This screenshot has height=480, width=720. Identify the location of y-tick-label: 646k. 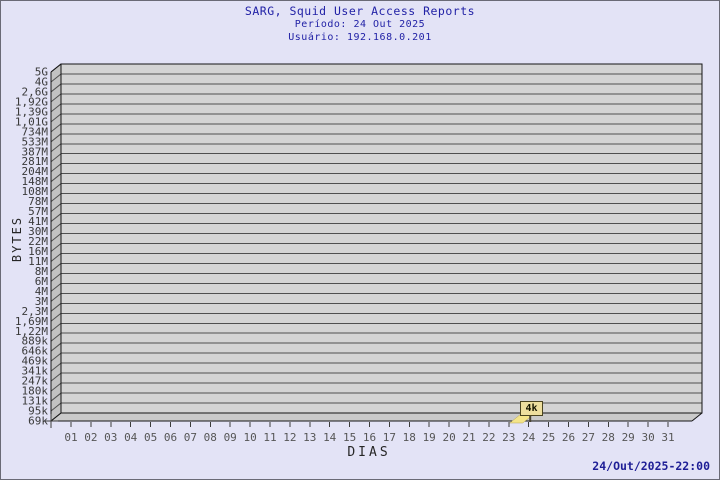
(35, 351).